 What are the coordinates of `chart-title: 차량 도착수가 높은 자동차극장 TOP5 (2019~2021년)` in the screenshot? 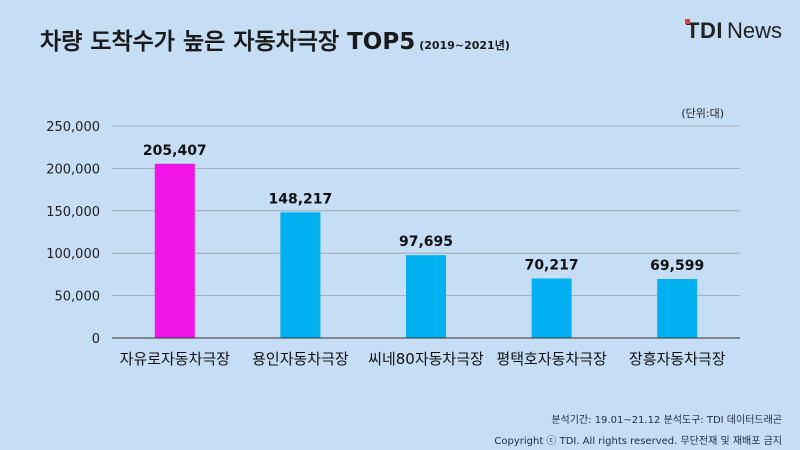 It's located at (275, 39).